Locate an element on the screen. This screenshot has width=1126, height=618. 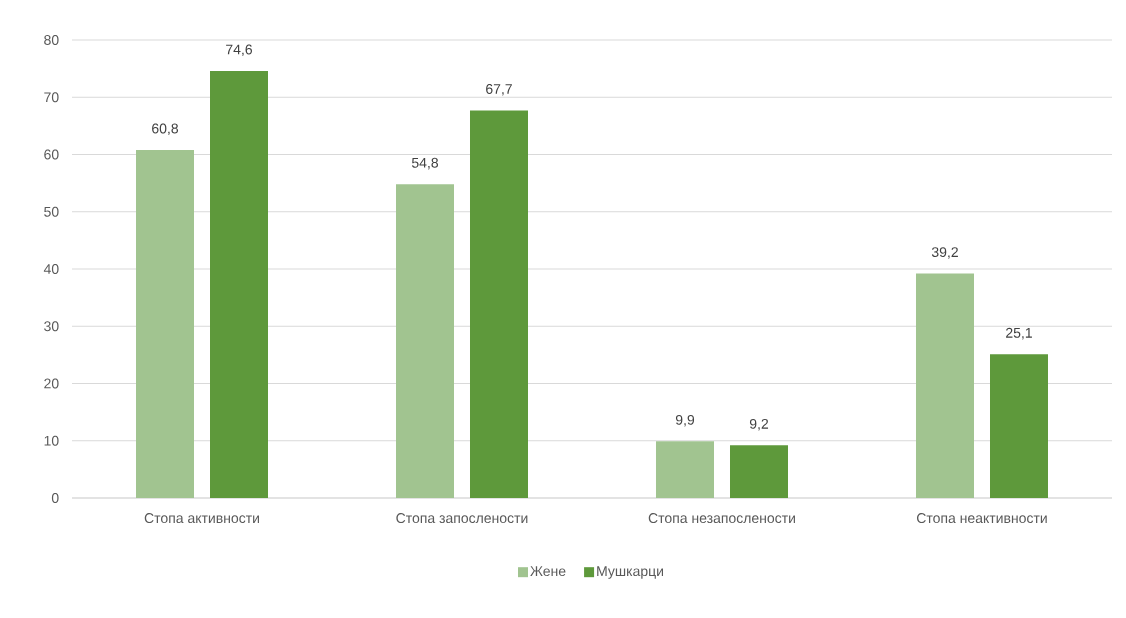
data-label: 9,9 is located at coordinates (685, 420).